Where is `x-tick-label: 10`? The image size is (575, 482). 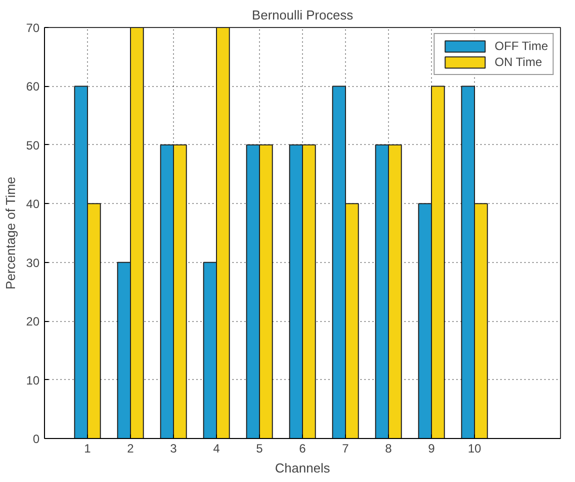
x-tick-label: 10 is located at coordinates (475, 449).